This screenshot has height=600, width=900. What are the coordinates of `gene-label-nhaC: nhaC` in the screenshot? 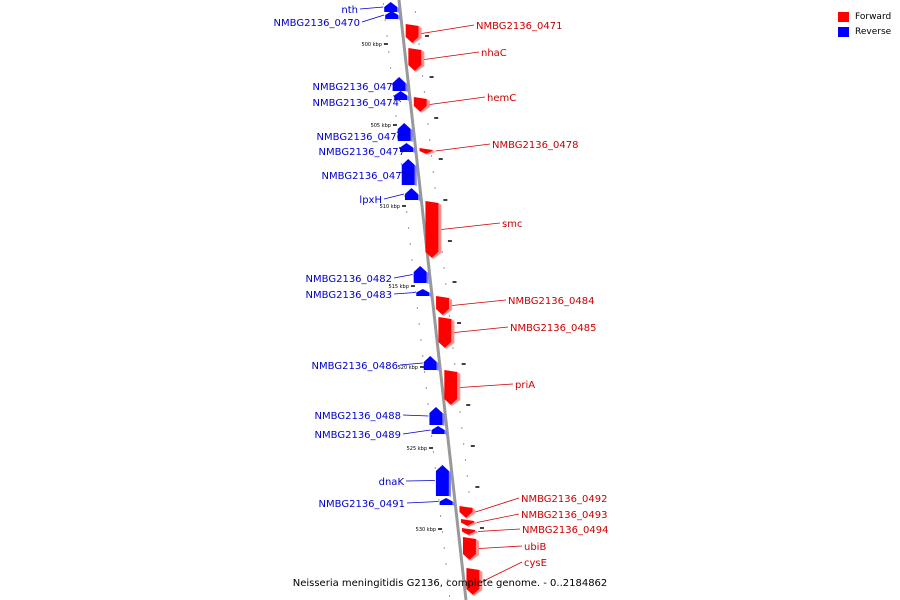 It's located at (494, 53).